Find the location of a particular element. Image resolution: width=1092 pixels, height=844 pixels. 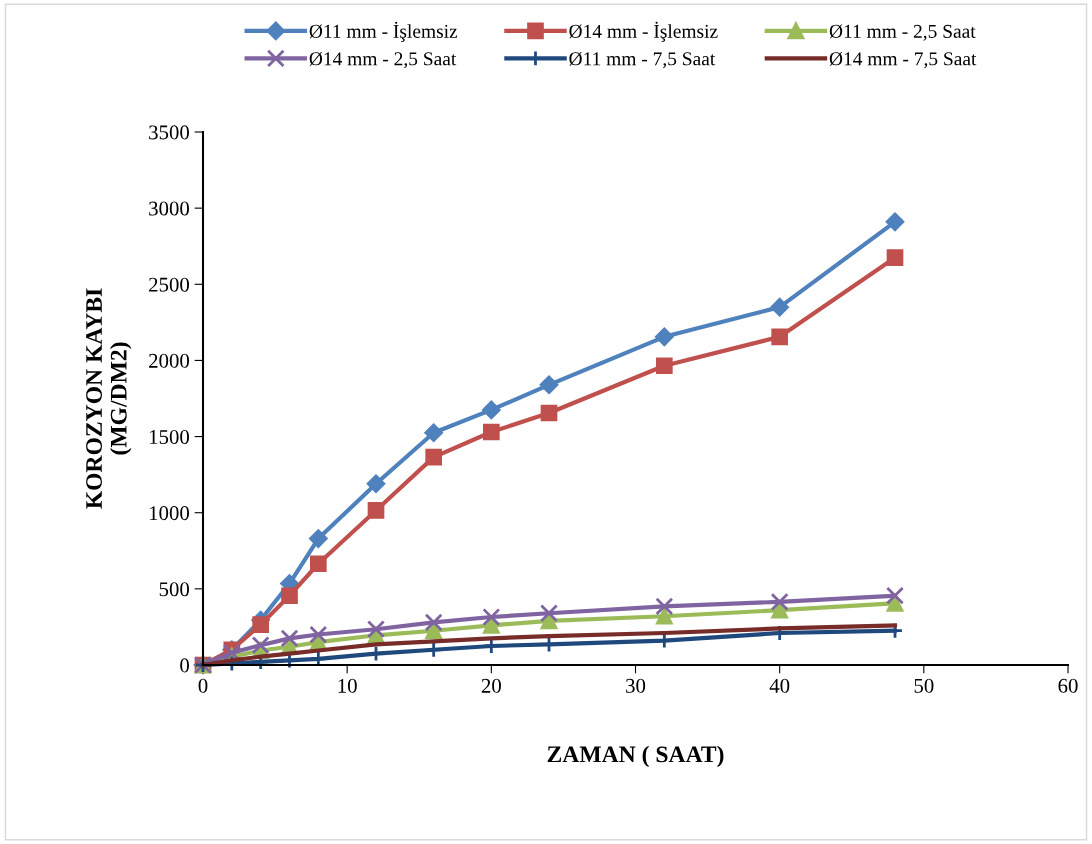

legend-label: Ø14 mm - İşlemsiz is located at coordinates (643, 31).